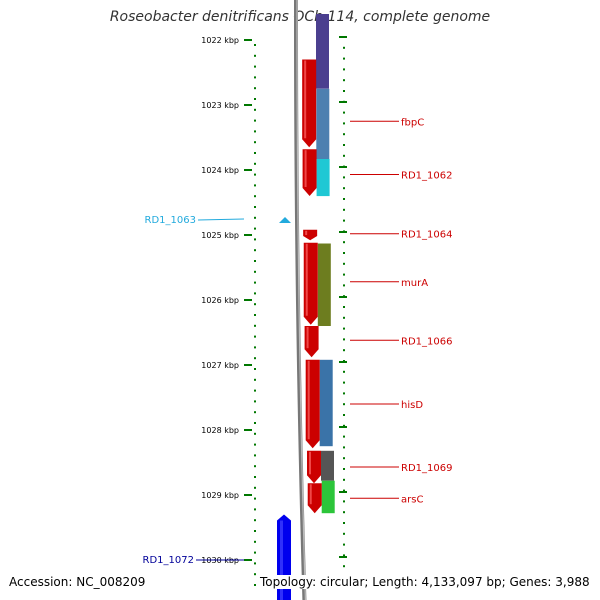 Image resolution: width=600 pixels, height=600 pixels. What do you see at coordinates (220, 430) in the screenshot?
I see `scale-label: 1028 kbp` at bounding box center [220, 430].